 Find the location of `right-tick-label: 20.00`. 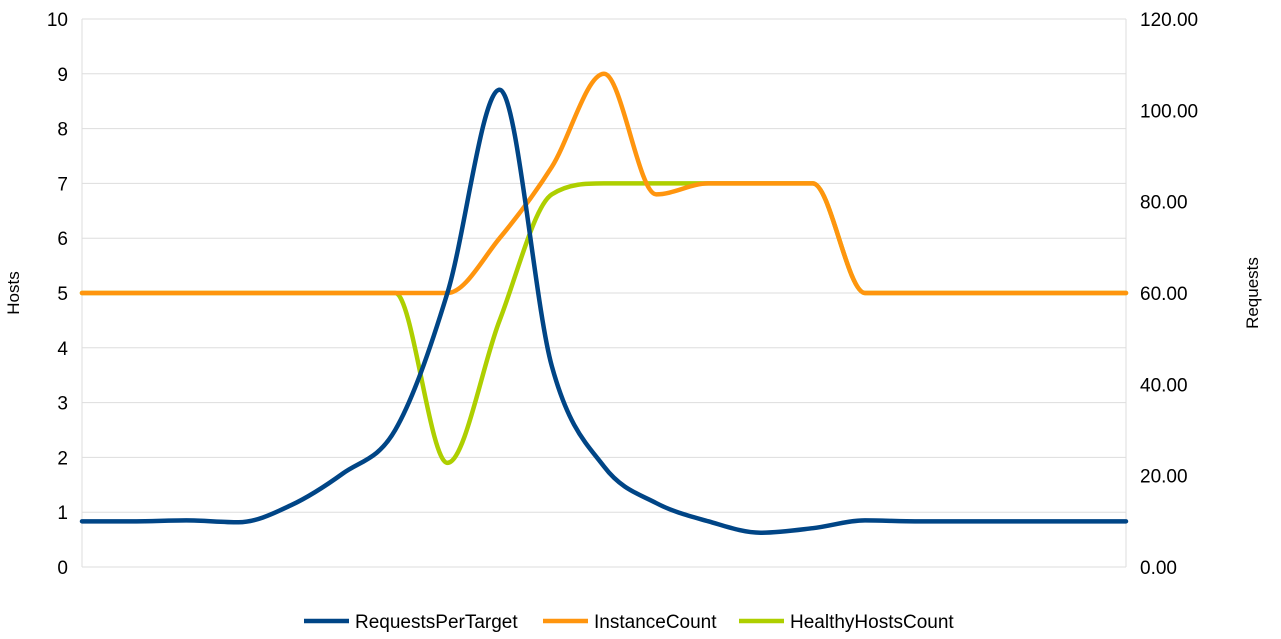

right-tick-label: 20.00 is located at coordinates (1164, 477).